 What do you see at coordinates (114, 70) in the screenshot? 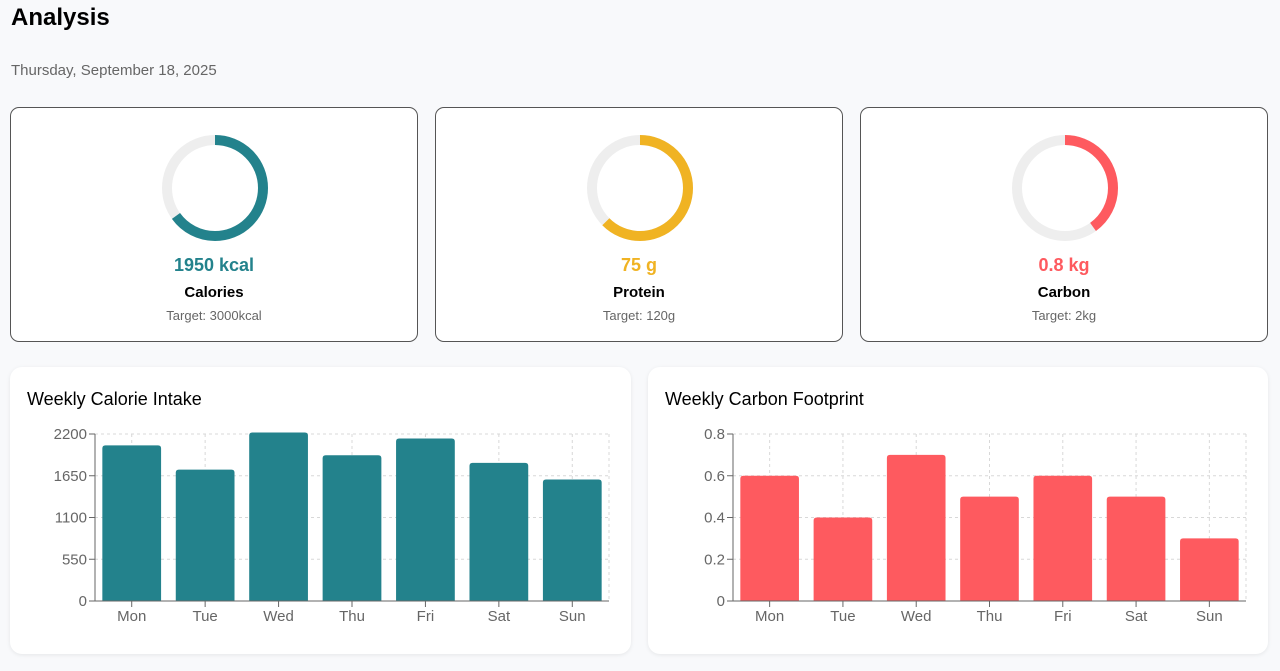
I see `page-date: Thursday, September 18, 2025` at bounding box center [114, 70].